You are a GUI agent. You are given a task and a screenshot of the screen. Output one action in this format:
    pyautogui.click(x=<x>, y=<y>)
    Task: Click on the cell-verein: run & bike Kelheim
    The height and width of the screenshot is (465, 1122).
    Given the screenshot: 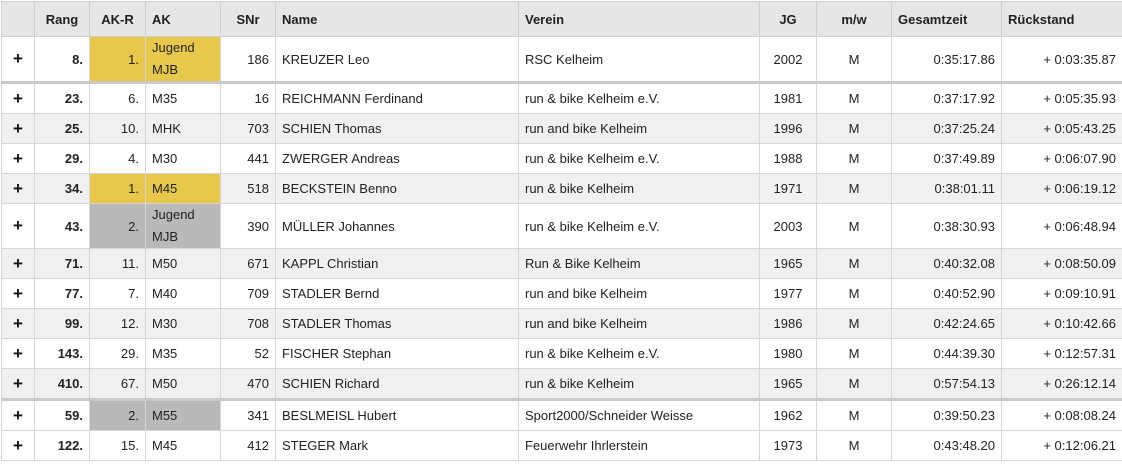 What is the action you would take?
    pyautogui.click(x=639, y=189)
    